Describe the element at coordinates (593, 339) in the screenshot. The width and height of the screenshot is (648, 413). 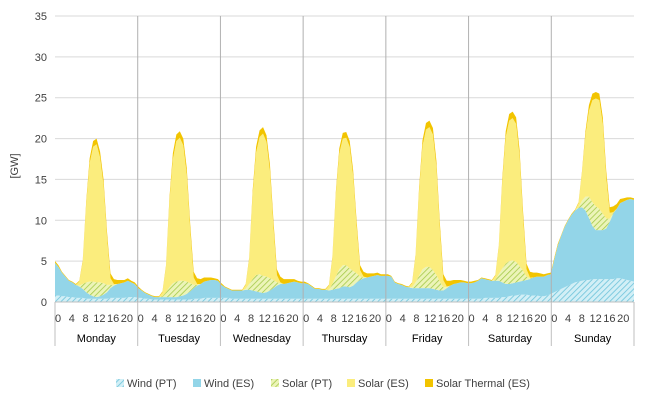
I see `day-label: Sunday` at that location.